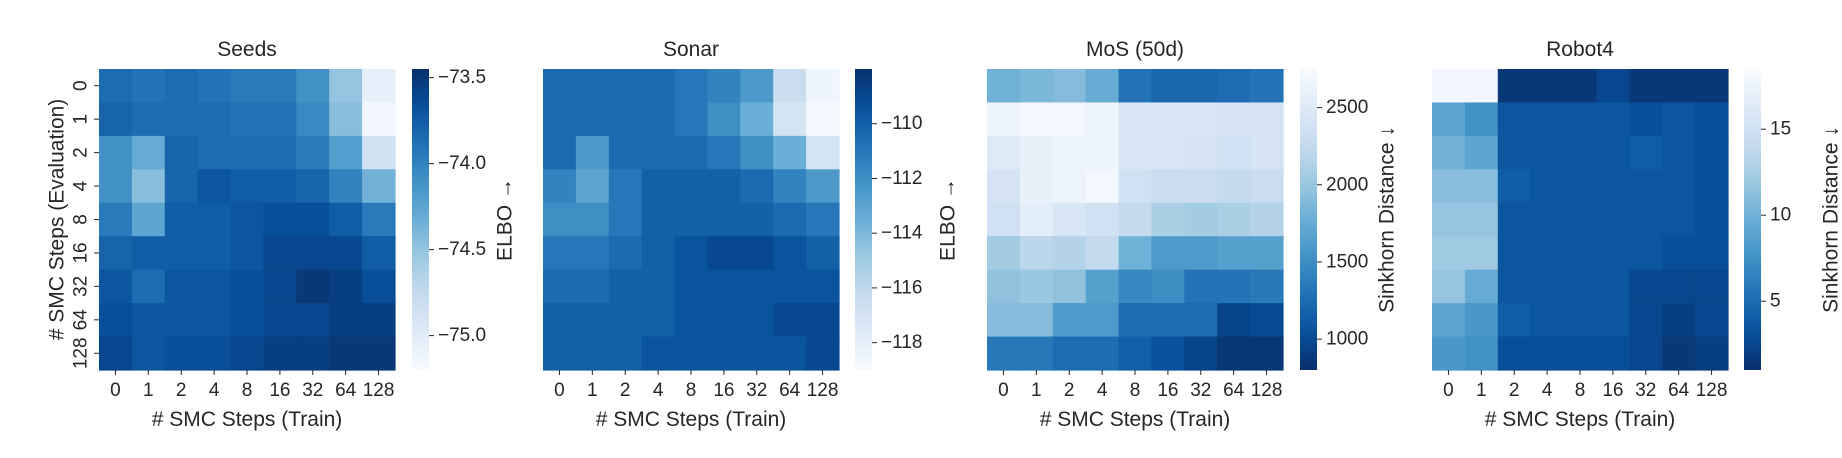 This screenshot has height=458, width=1842. Describe the element at coordinates (81, 320) in the screenshot. I see `y-tick-label: 64` at that location.